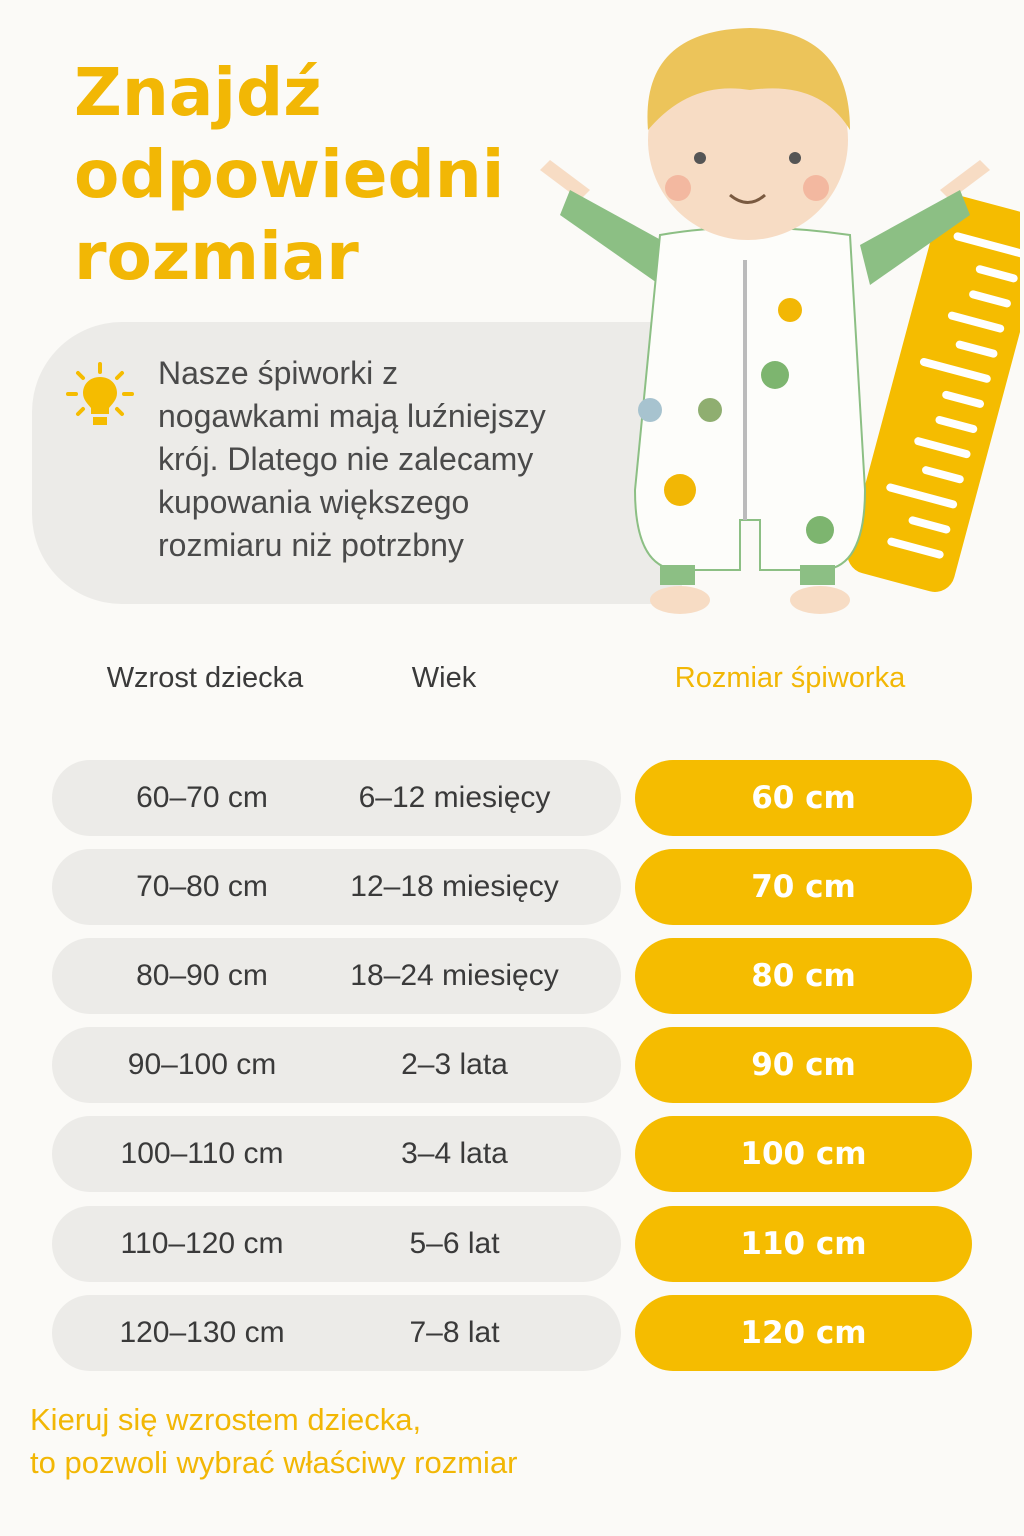 The image size is (1024, 1536). I want to click on table-row: 110–120 cm 5–6 lat 110 cm, so click(512, 1244).